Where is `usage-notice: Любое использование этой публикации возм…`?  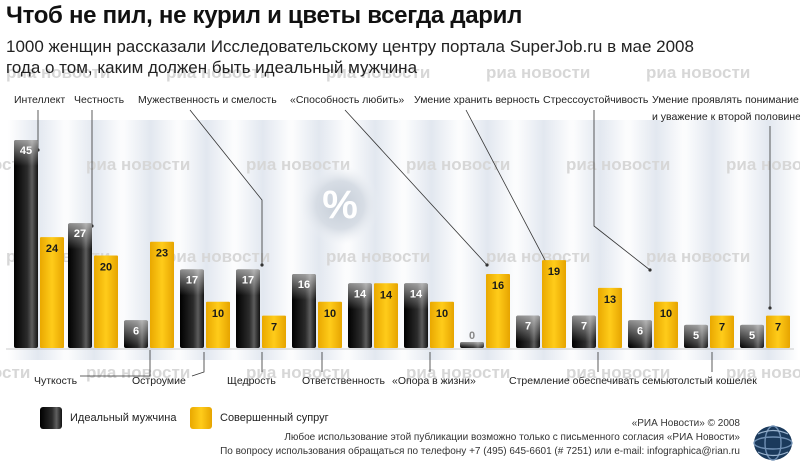 usage-notice: Любое использование этой публикации возм… is located at coordinates (512, 437).